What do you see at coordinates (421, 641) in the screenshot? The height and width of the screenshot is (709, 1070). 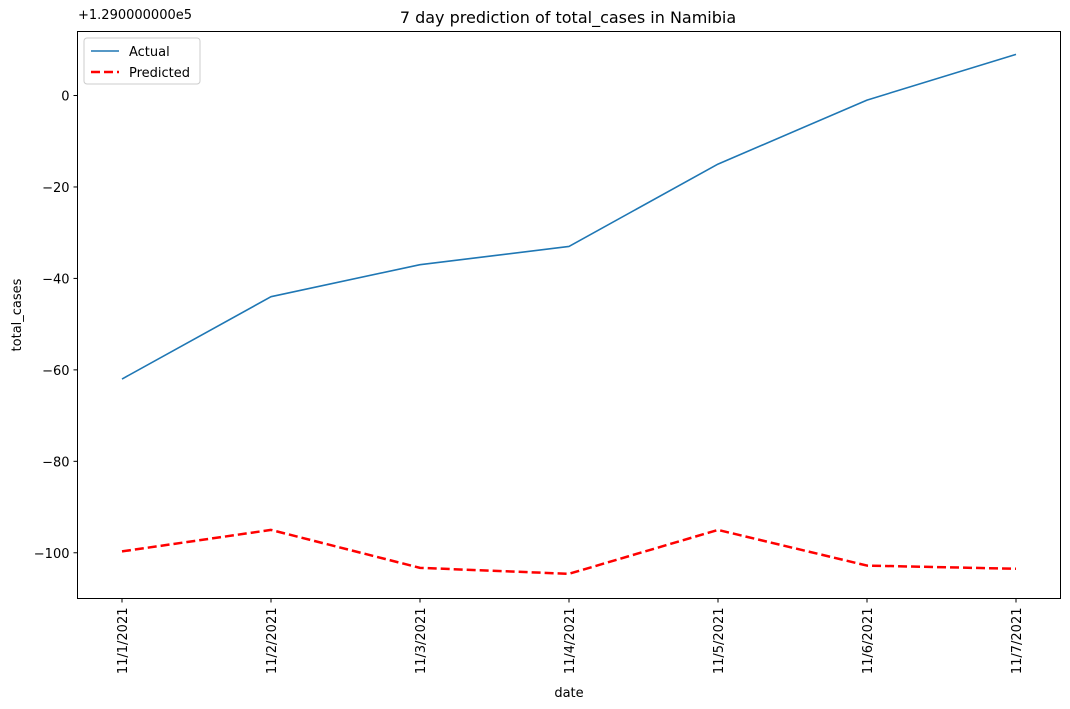 I see `x-tick-label: 11/3/2021` at bounding box center [421, 641].